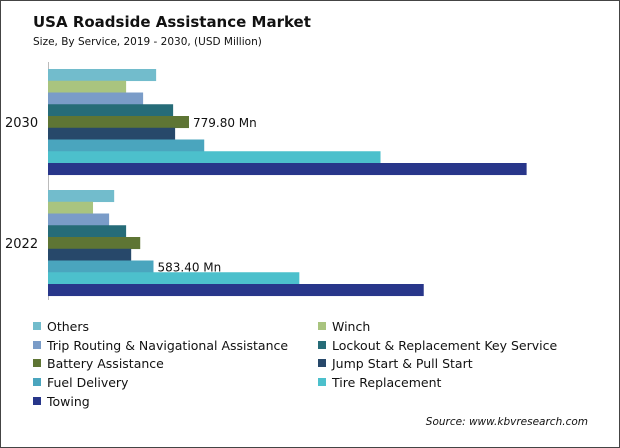 The image size is (620, 448). Describe the element at coordinates (94, 243) in the screenshot. I see `bar-2022-battery-assistance` at that location.